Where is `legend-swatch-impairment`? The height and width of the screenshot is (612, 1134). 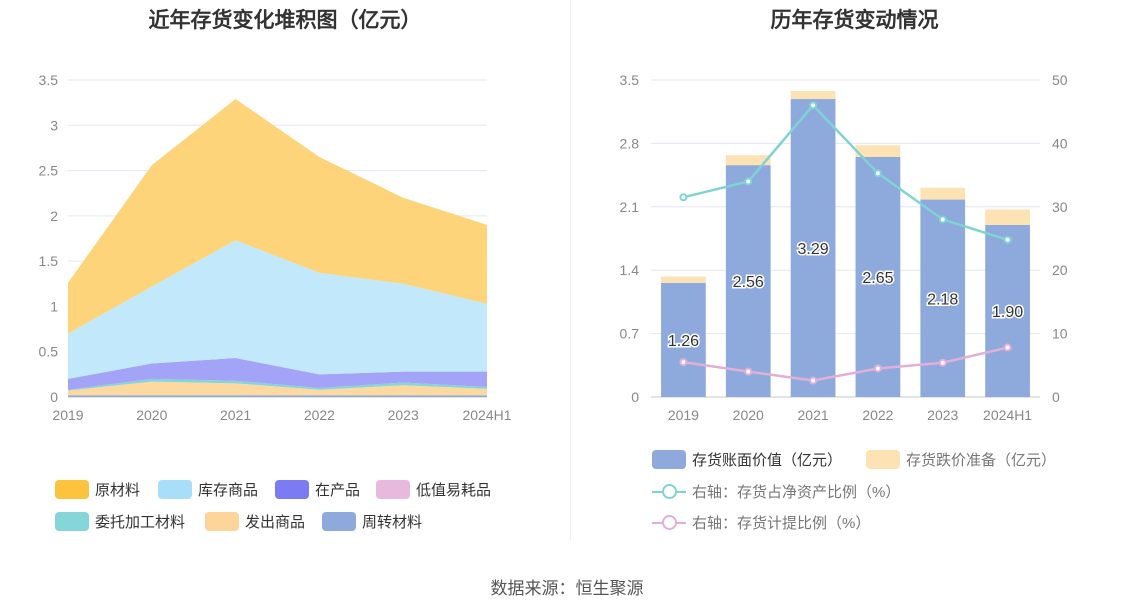
legend-swatch-impairment is located at coordinates (883, 459).